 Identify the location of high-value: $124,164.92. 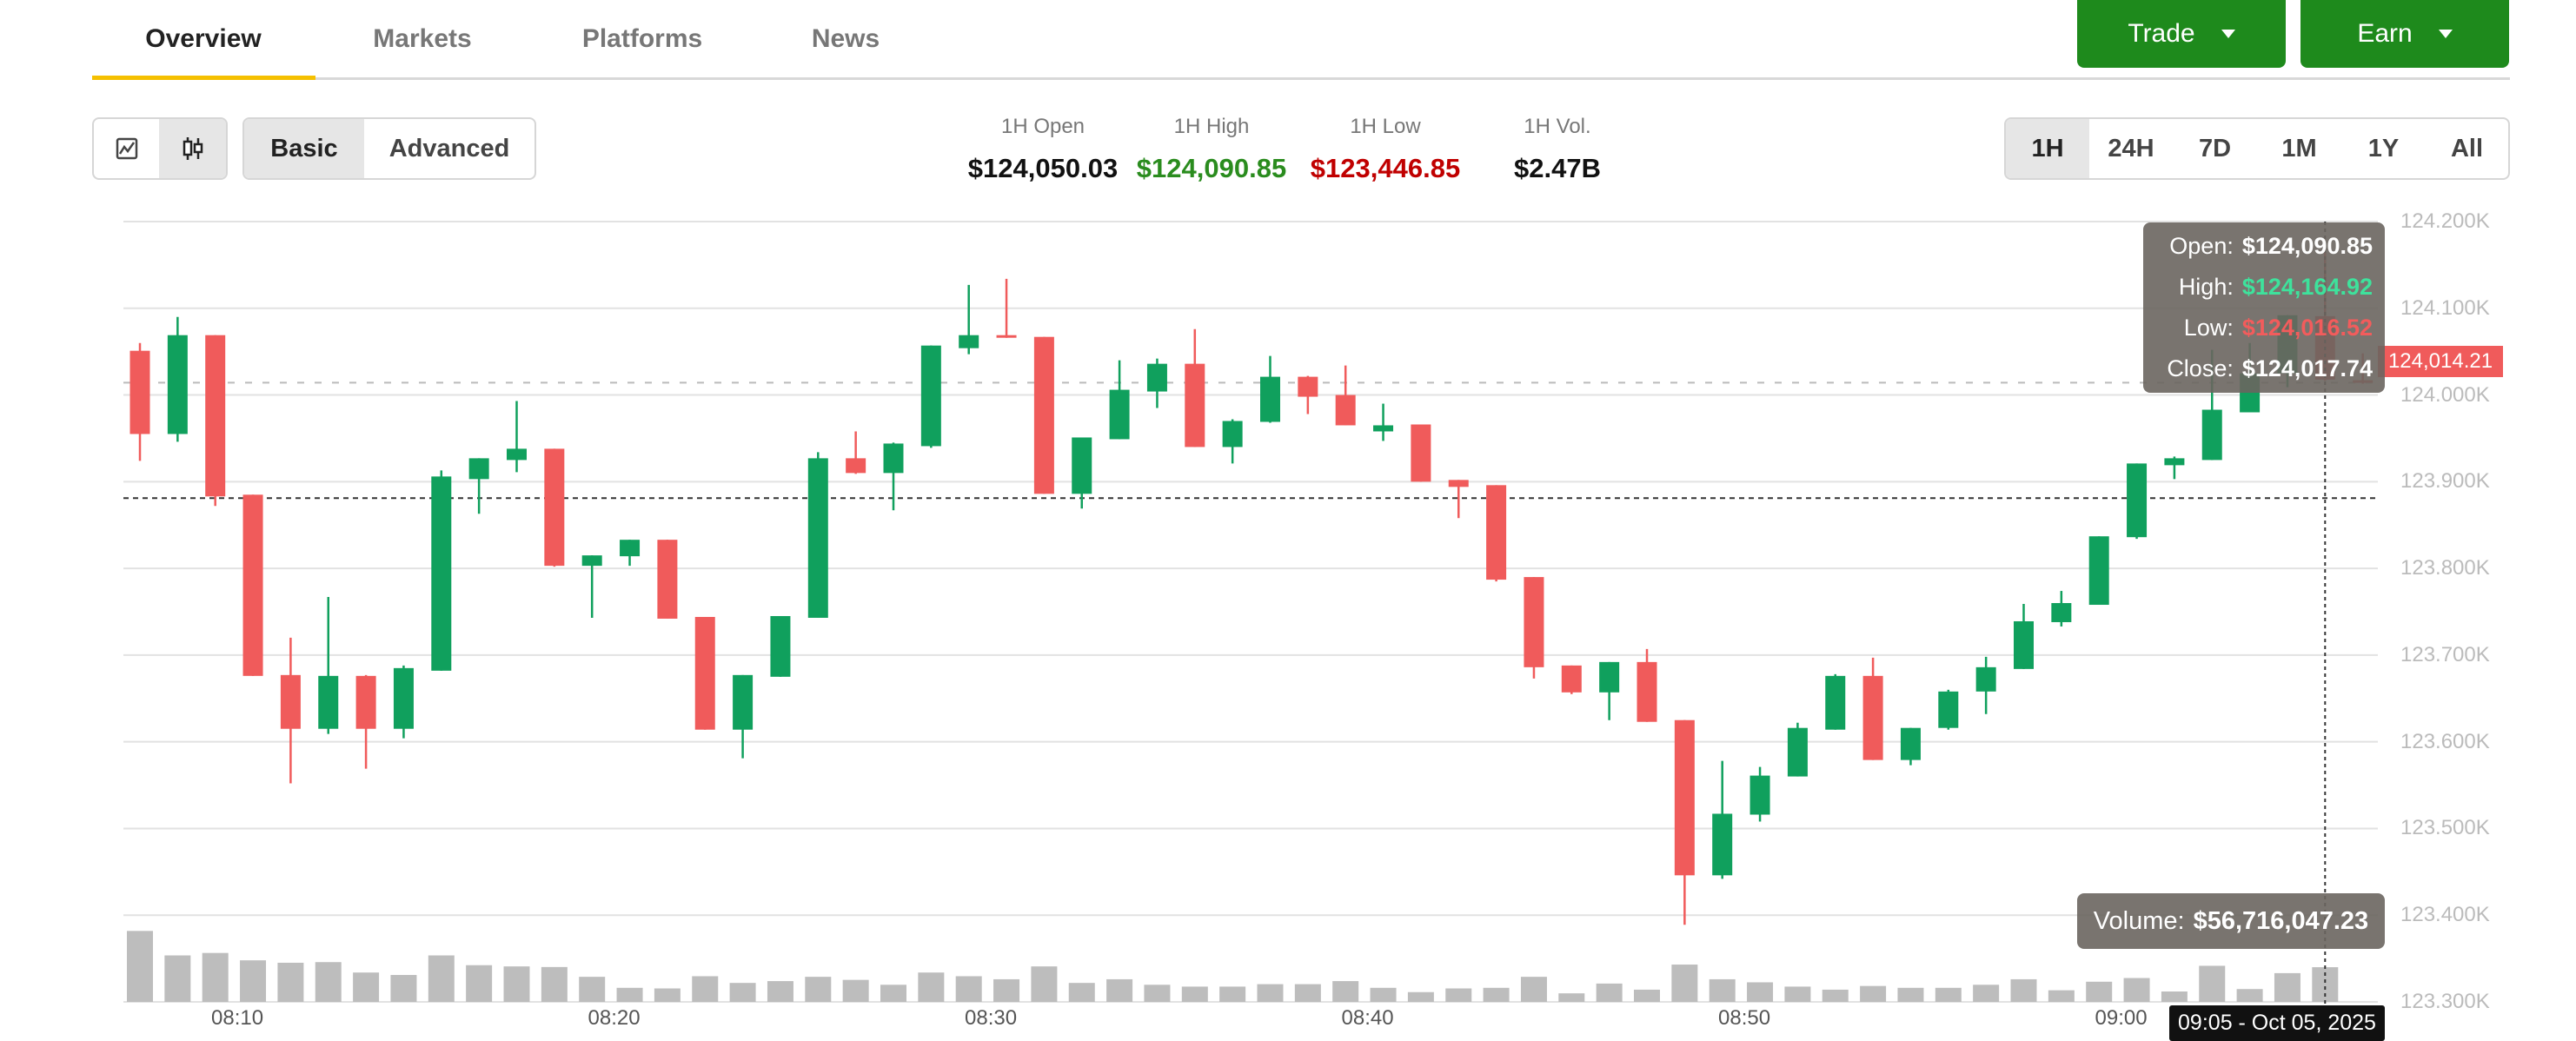
(2307, 287).